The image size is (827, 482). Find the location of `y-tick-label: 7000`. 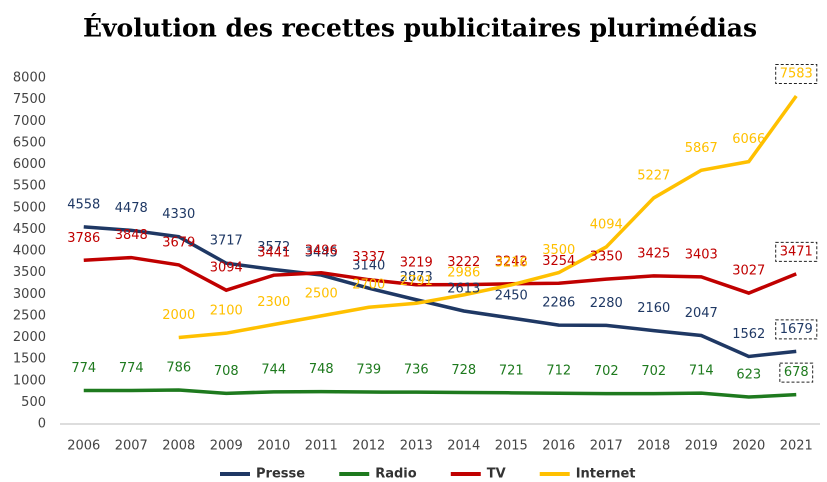

y-tick-label: 7000 is located at coordinates (29, 121).